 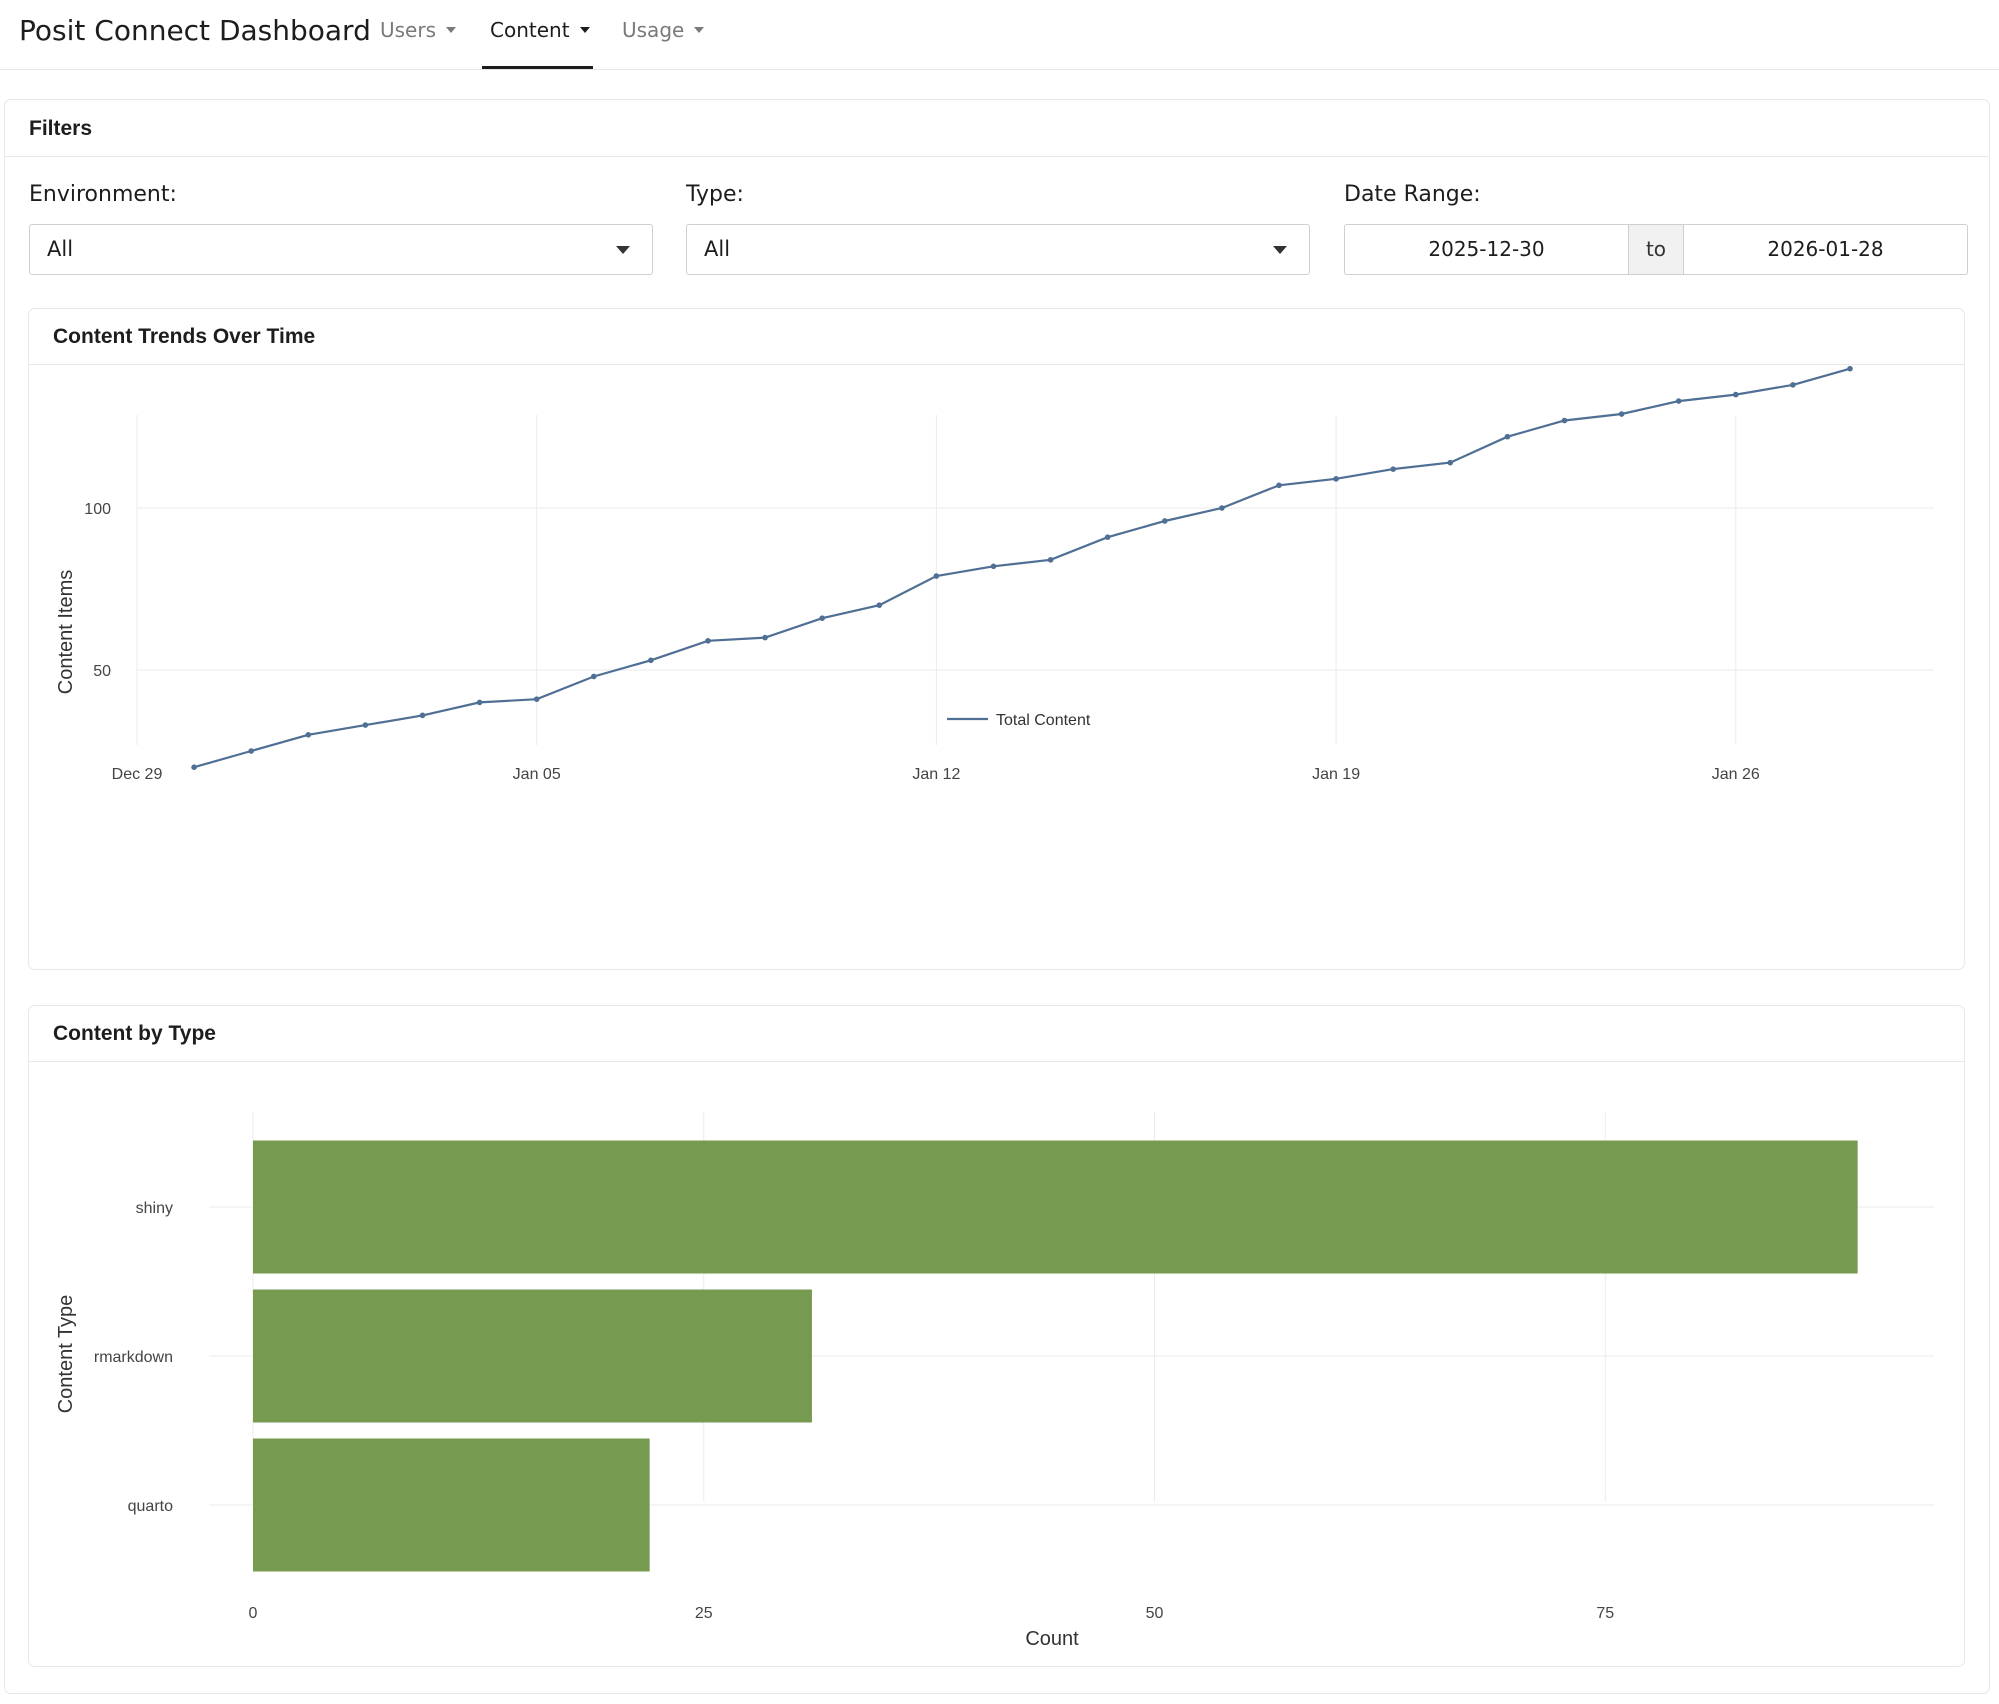 I want to click on active-tab-indicator, so click(x=537, y=67).